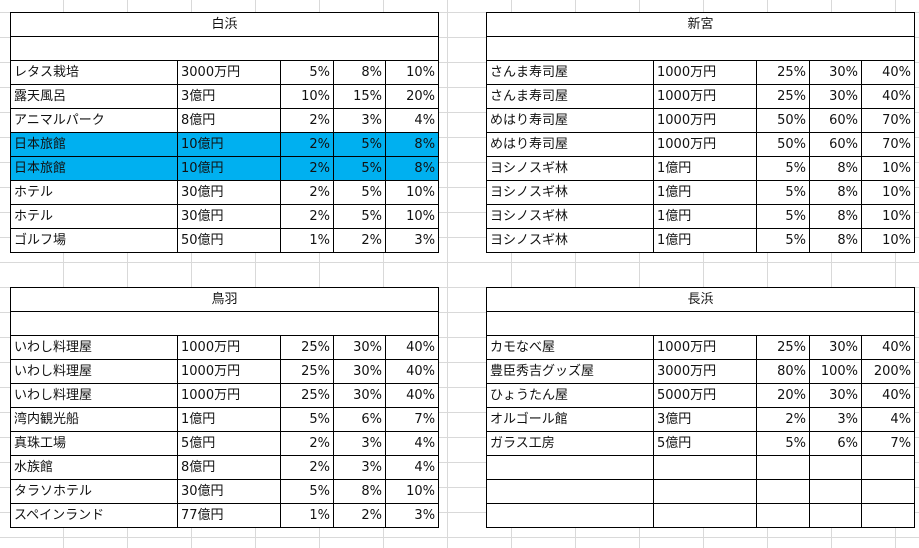 The height and width of the screenshot is (548, 919). What do you see at coordinates (888, 443) in the screenshot?
I see `rate-high-cell: 7%` at bounding box center [888, 443].